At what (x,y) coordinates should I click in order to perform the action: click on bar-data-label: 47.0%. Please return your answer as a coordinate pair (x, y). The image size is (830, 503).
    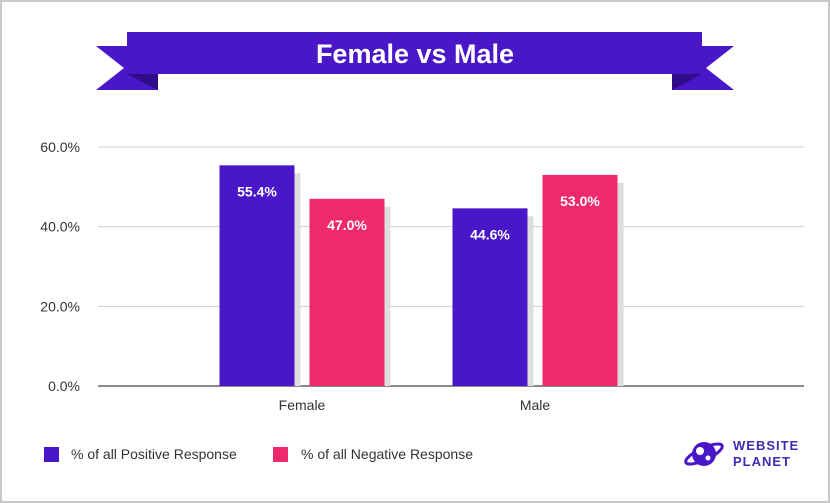
    Looking at the image, I should click on (347, 225).